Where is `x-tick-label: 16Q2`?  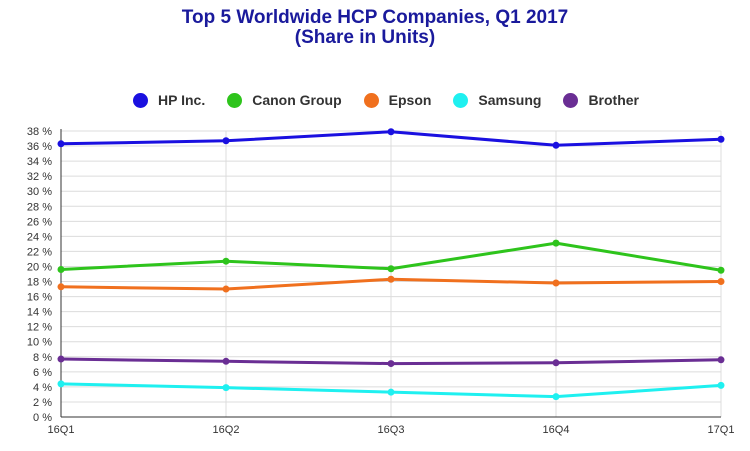
x-tick-label: 16Q2 is located at coordinates (226, 430).